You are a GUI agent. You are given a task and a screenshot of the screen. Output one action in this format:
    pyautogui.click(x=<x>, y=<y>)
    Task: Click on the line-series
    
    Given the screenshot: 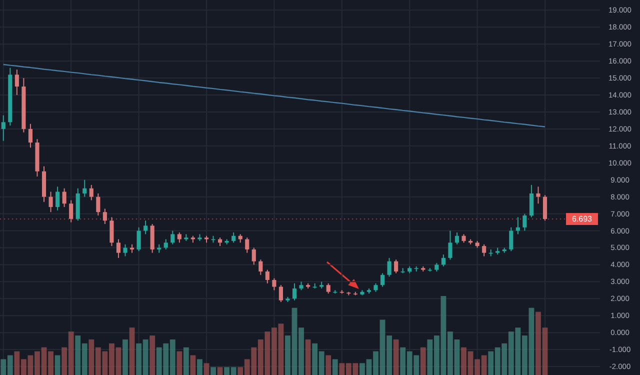 What is the action you would take?
    pyautogui.click(x=274, y=96)
    